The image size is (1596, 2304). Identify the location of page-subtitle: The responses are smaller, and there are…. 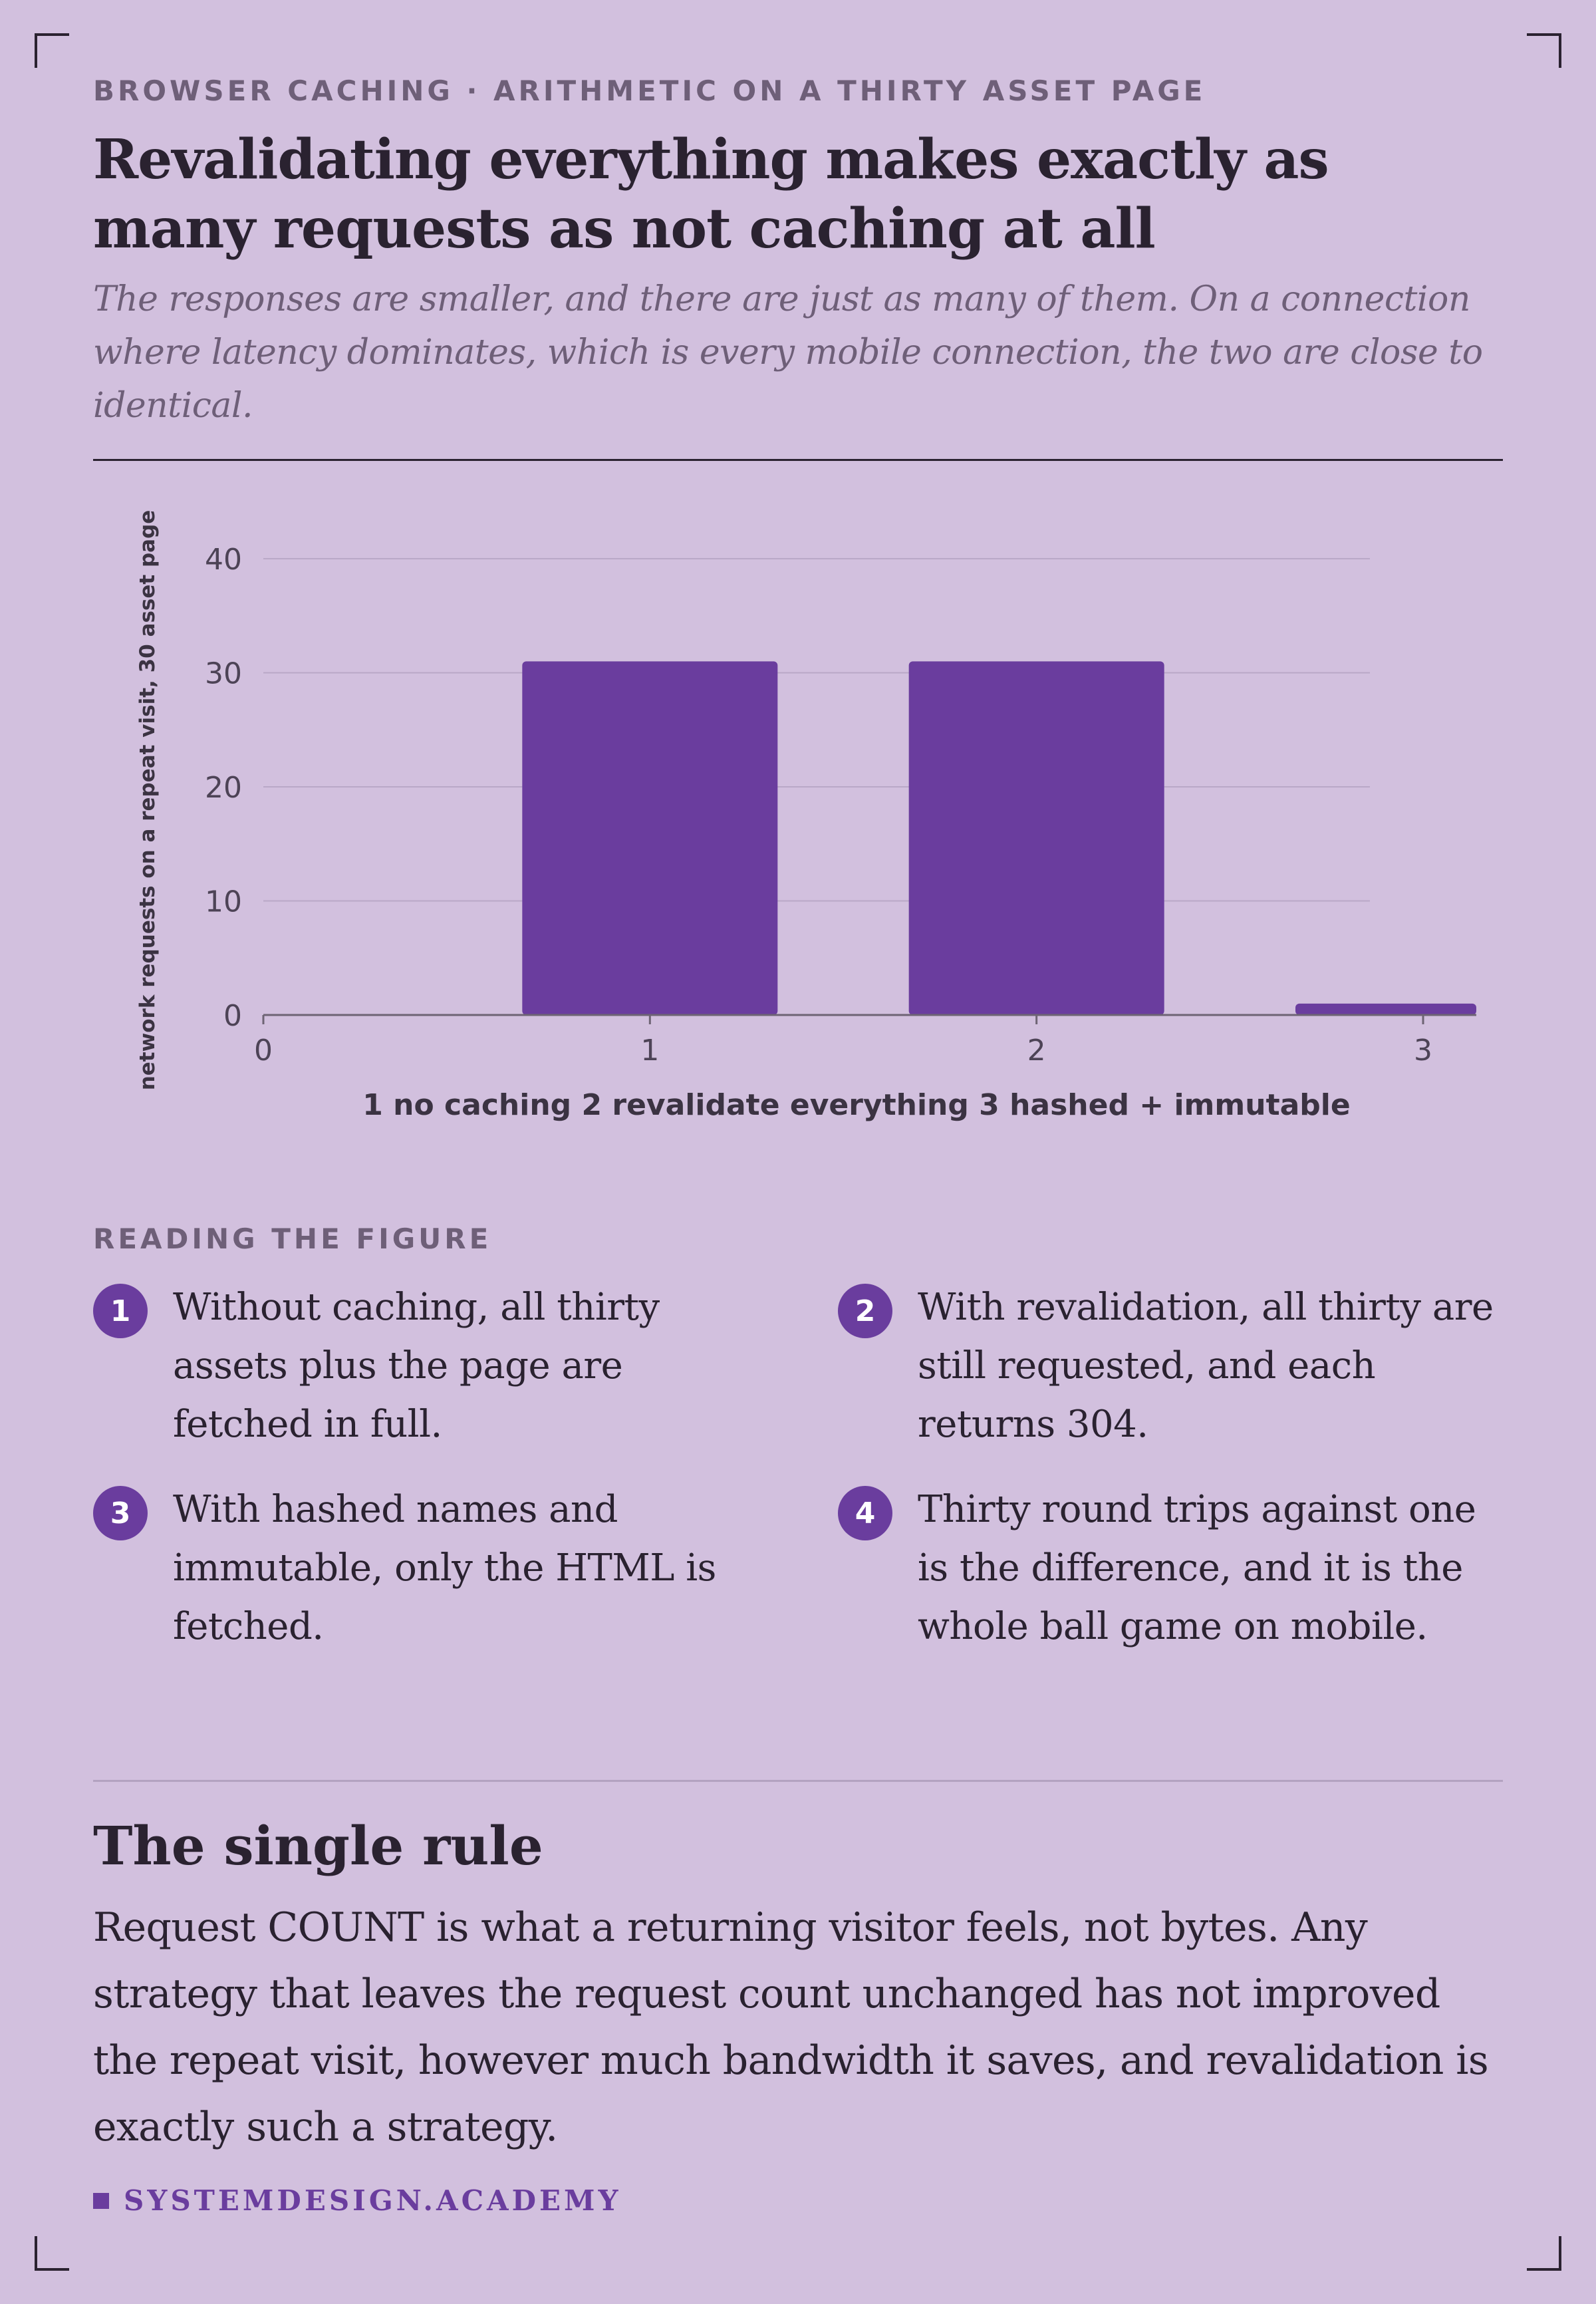
(788, 352).